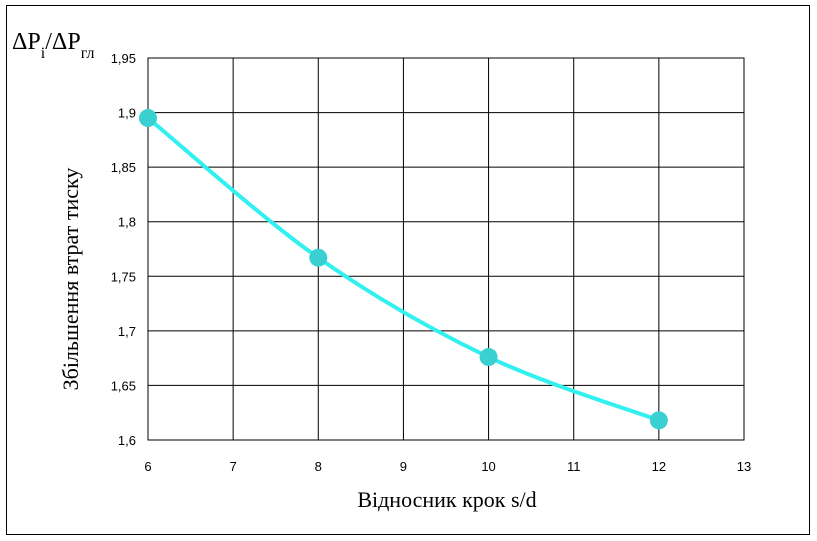 The width and height of the screenshot is (817, 541). Describe the element at coordinates (447, 466) in the screenshot. I see `x-axis-ticks: 6 7 8 9 10 11 12 13` at that location.